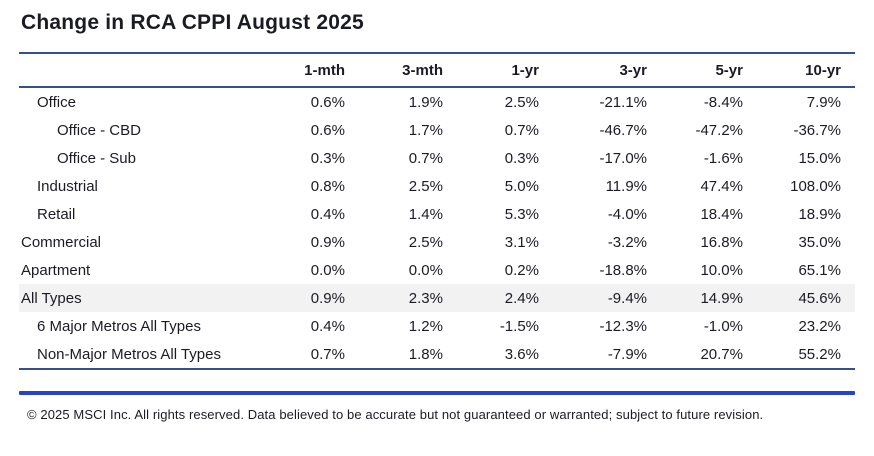  What do you see at coordinates (823, 102) in the screenshot?
I see `value-cell: 7.9%` at bounding box center [823, 102].